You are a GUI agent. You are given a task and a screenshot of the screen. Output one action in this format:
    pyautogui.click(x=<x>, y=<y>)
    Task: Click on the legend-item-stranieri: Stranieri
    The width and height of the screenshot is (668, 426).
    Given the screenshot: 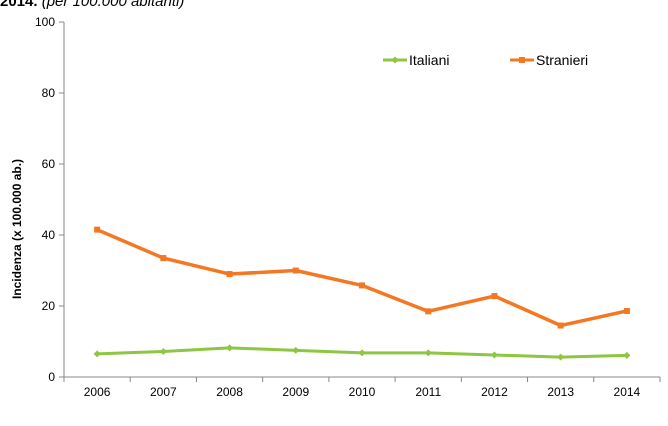 What is the action you would take?
    pyautogui.click(x=549, y=60)
    